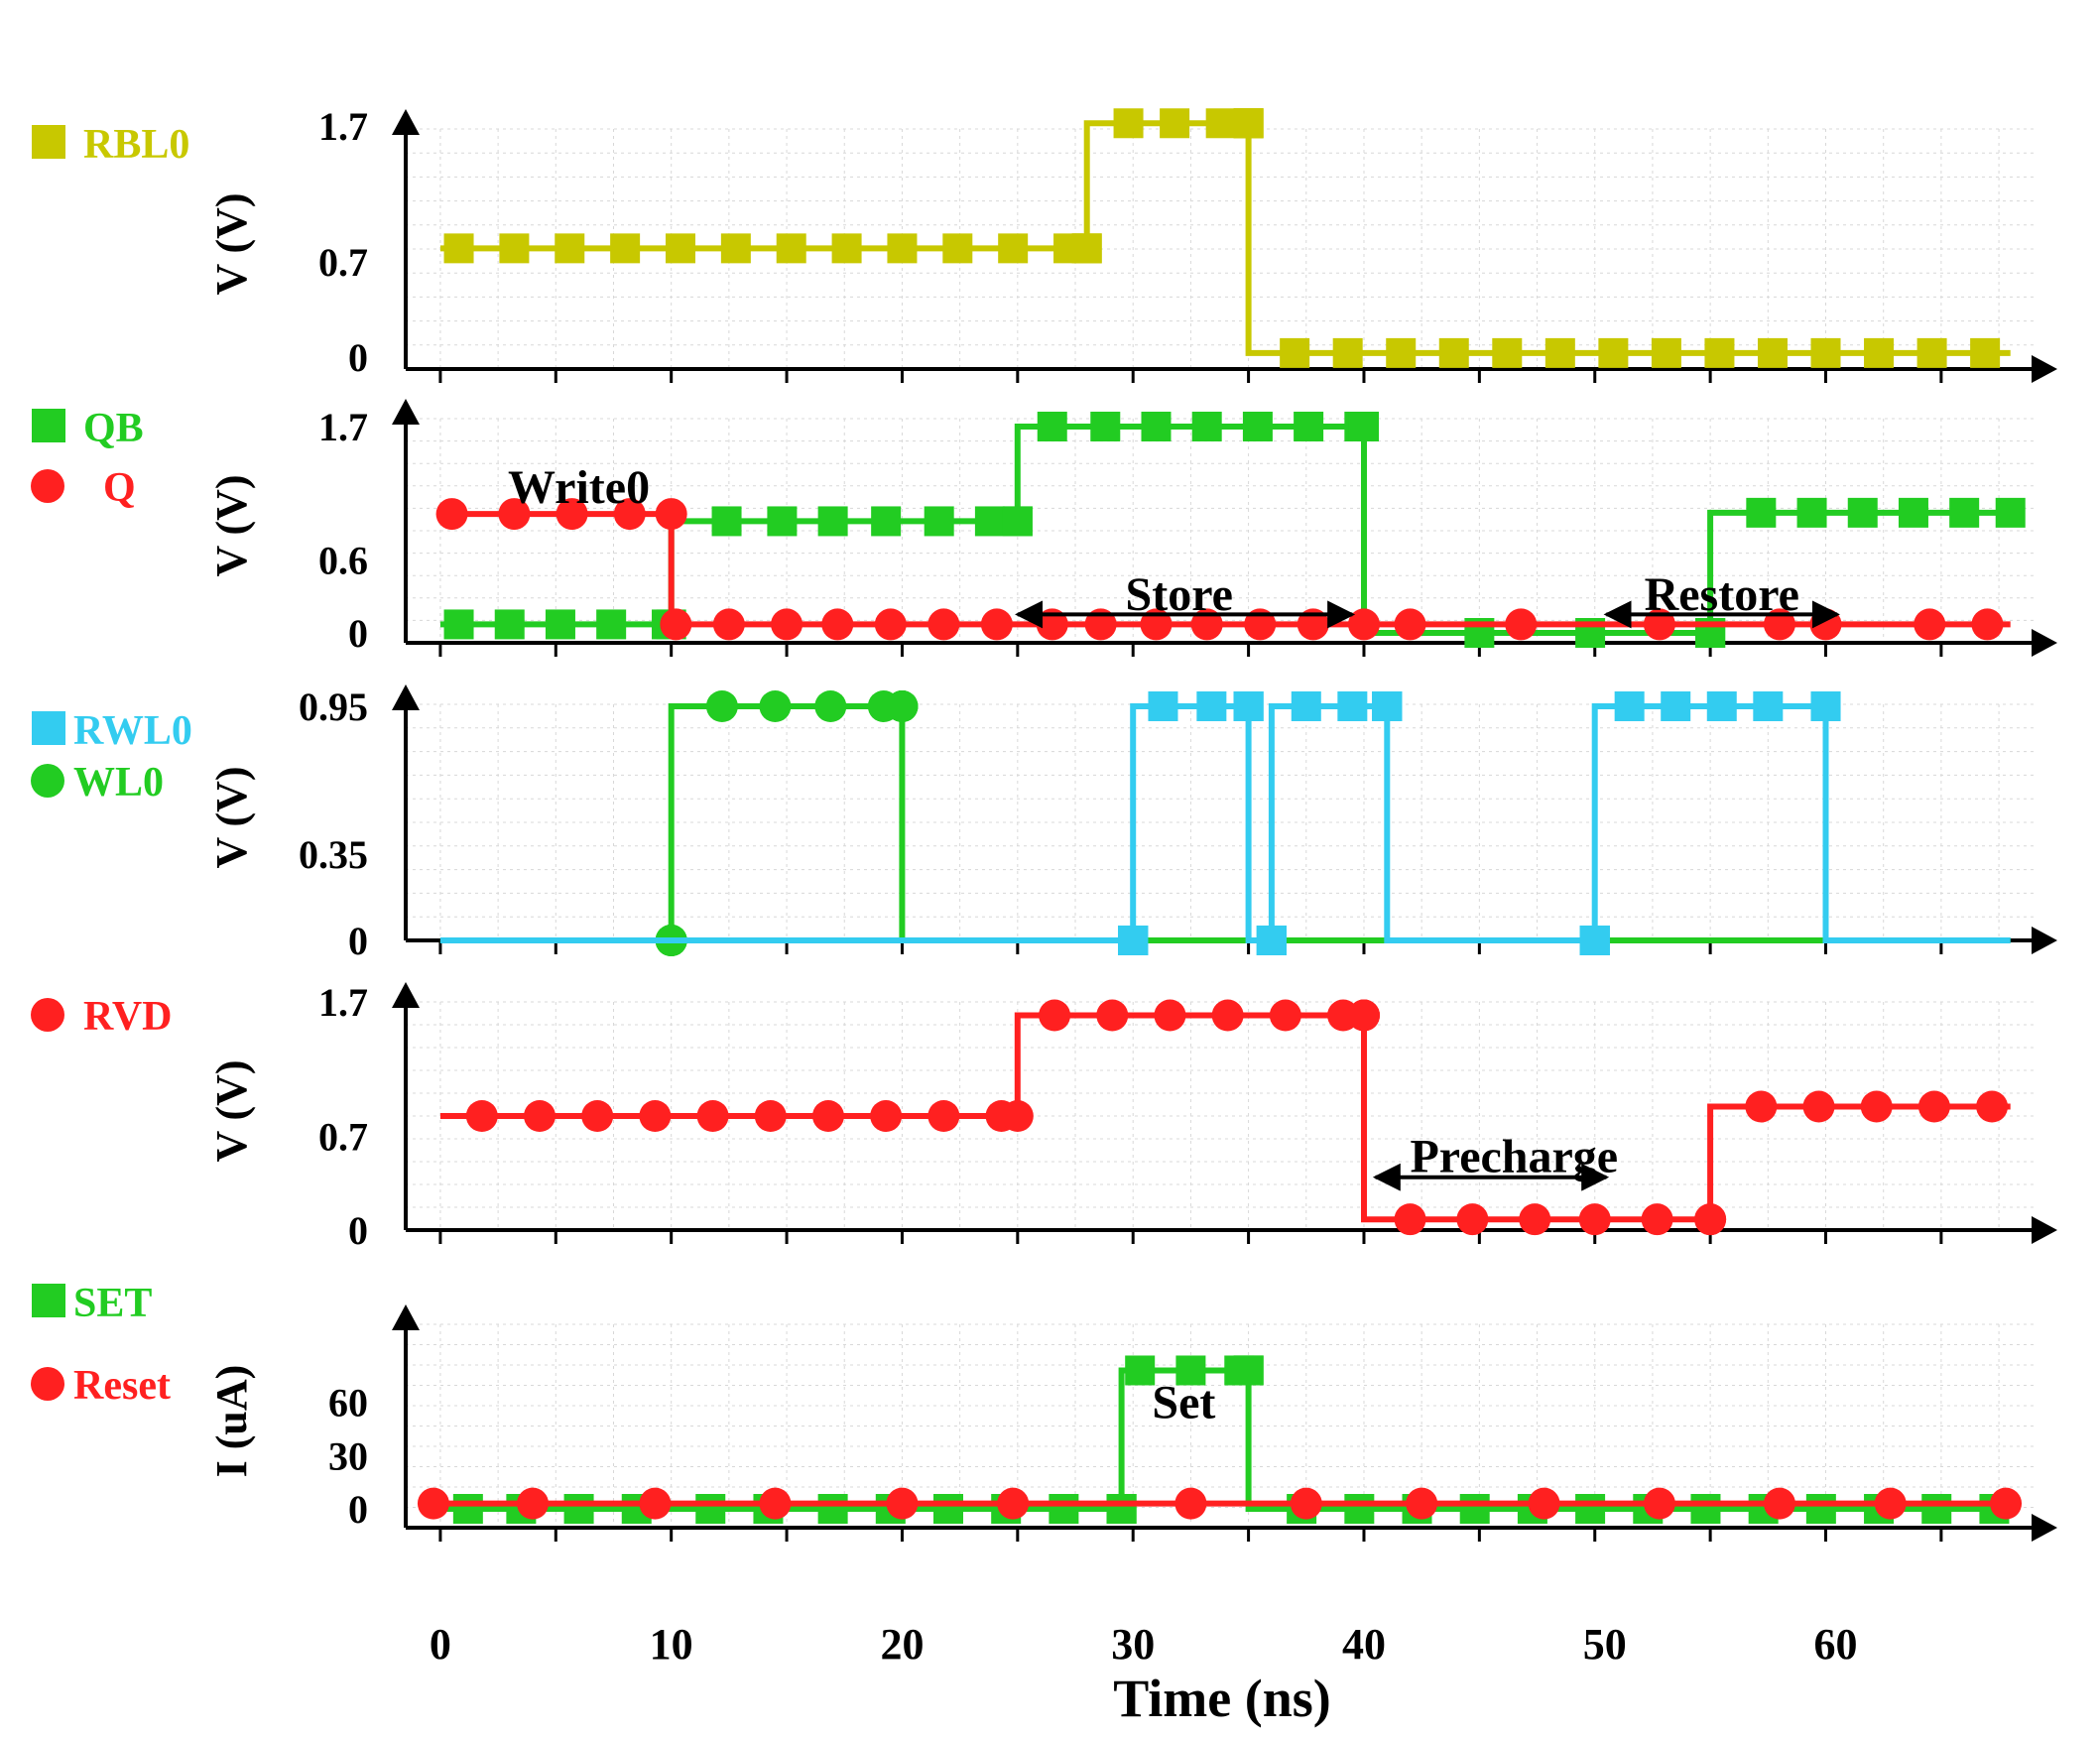 The height and width of the screenshot is (1737, 2100). I want to click on annotation-store: Store, so click(1185, 598).